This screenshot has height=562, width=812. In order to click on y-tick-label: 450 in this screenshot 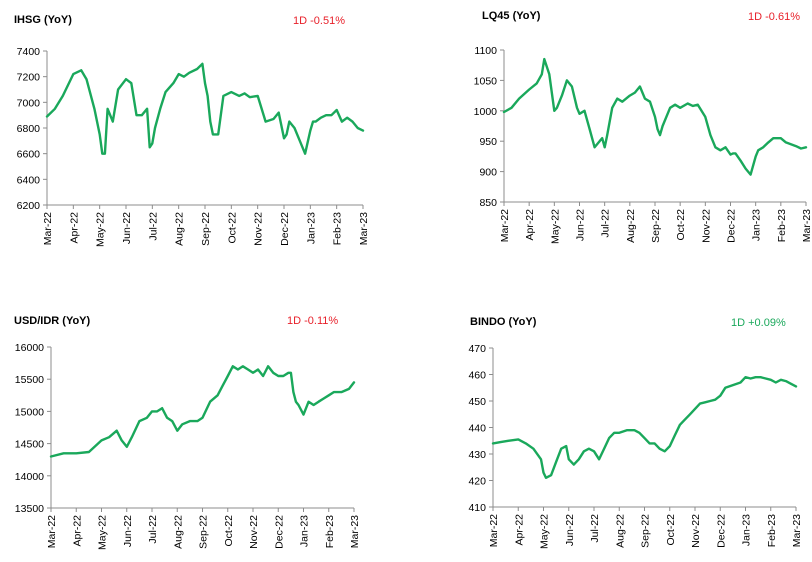, I will do `click(477, 402)`.